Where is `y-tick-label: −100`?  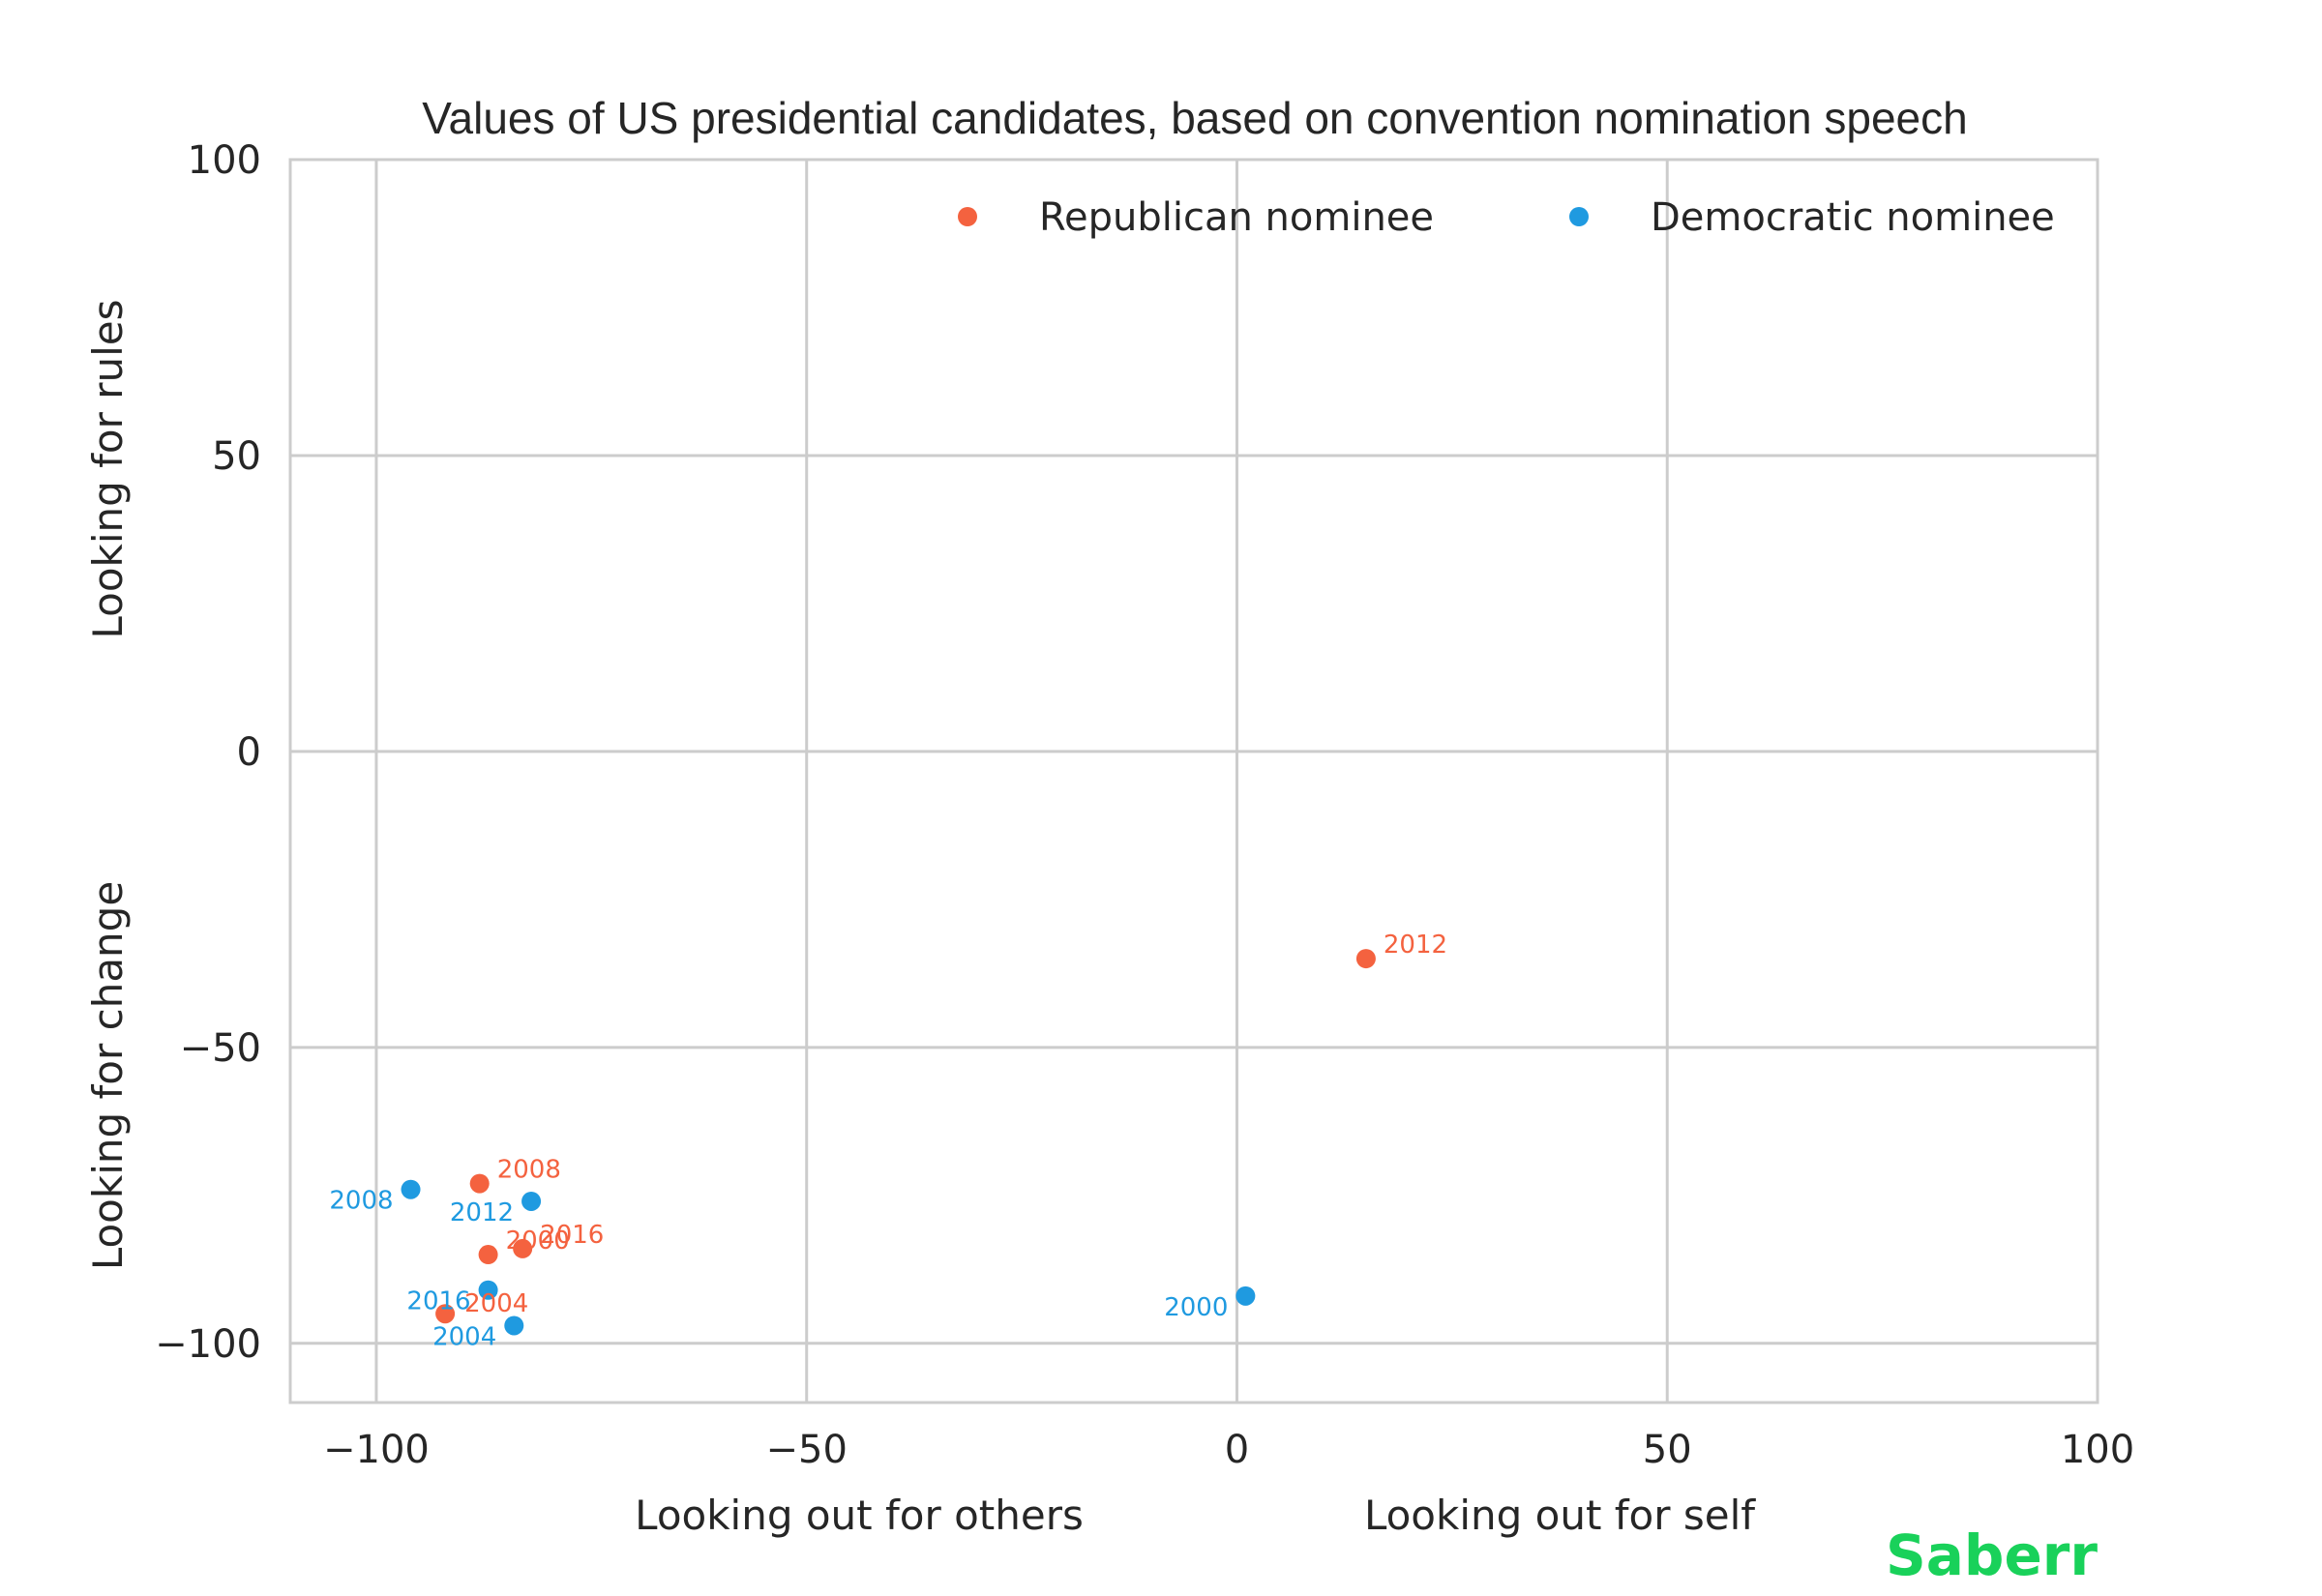 y-tick-label: −100 is located at coordinates (208, 1344).